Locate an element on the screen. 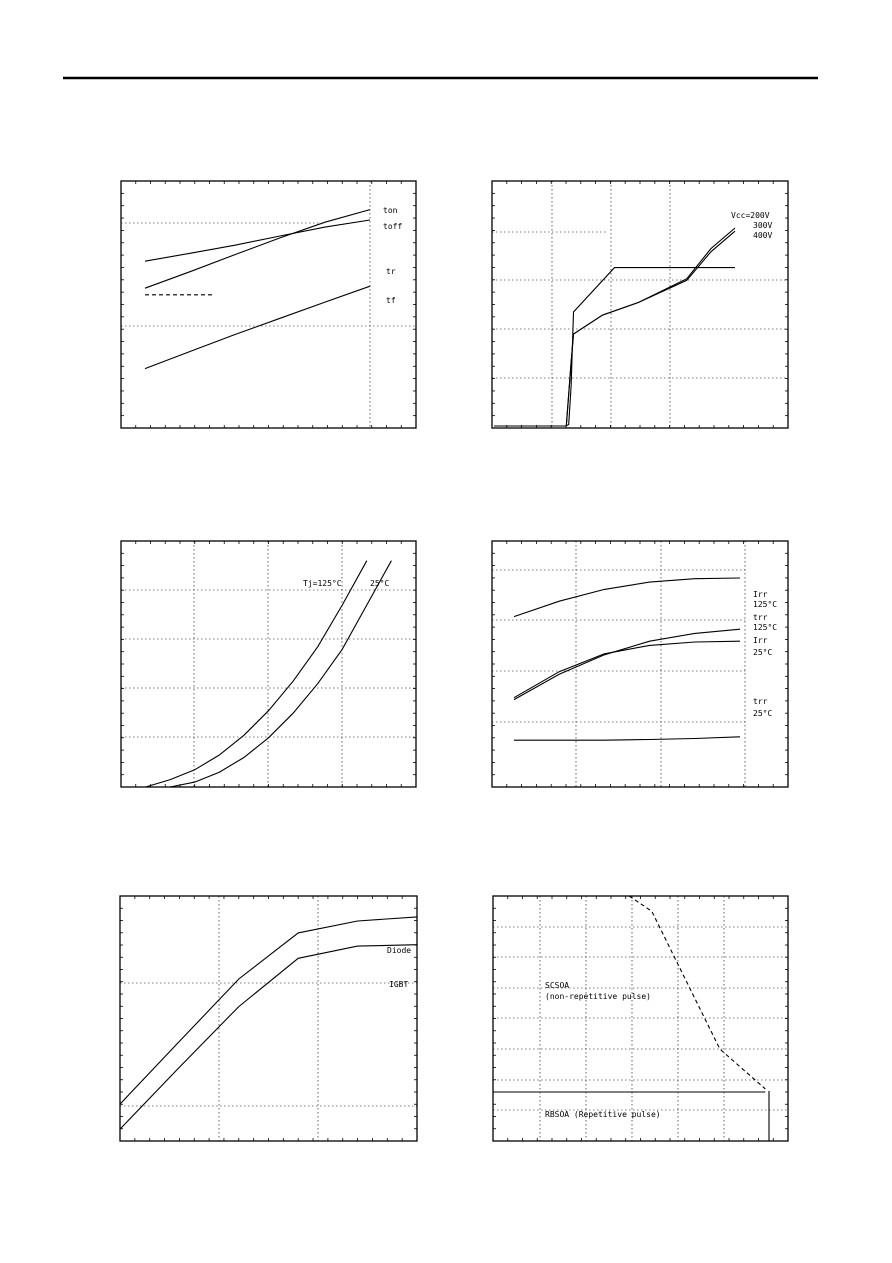 The width and height of the screenshot is (892, 1263). chart-5-frame is located at coordinates (268, 1018).